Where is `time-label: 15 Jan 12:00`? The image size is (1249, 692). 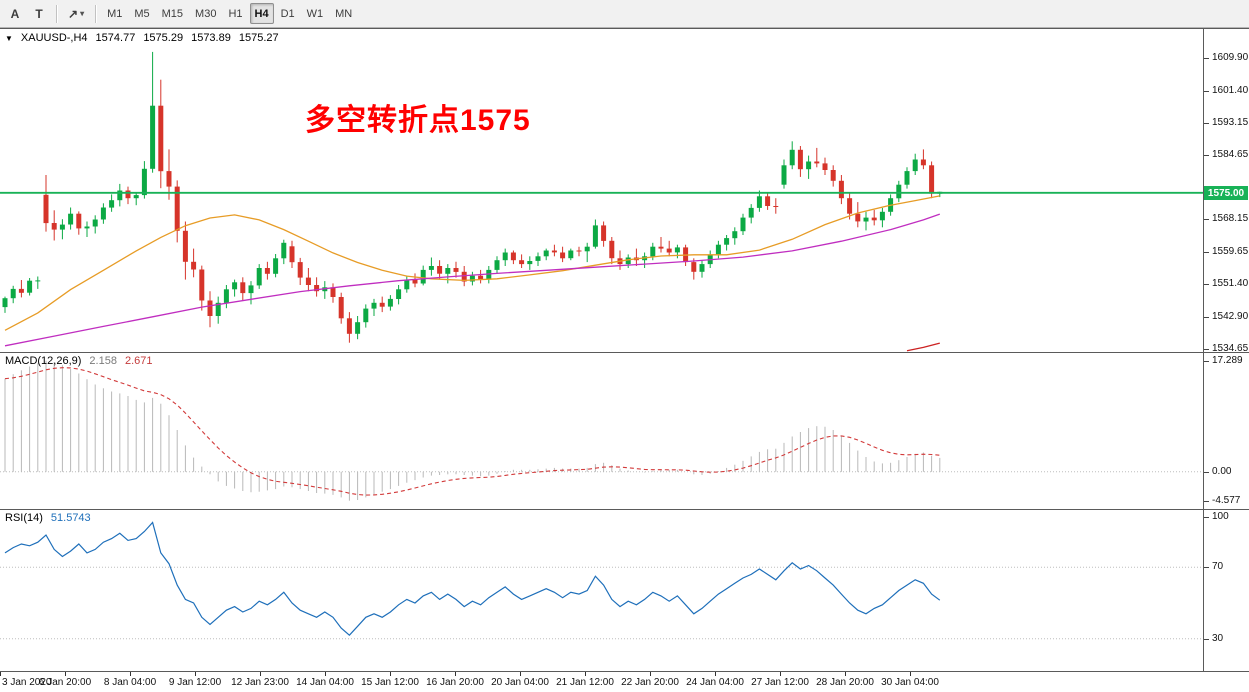
time-label: 15 Jan 12:00 is located at coordinates (390, 682).